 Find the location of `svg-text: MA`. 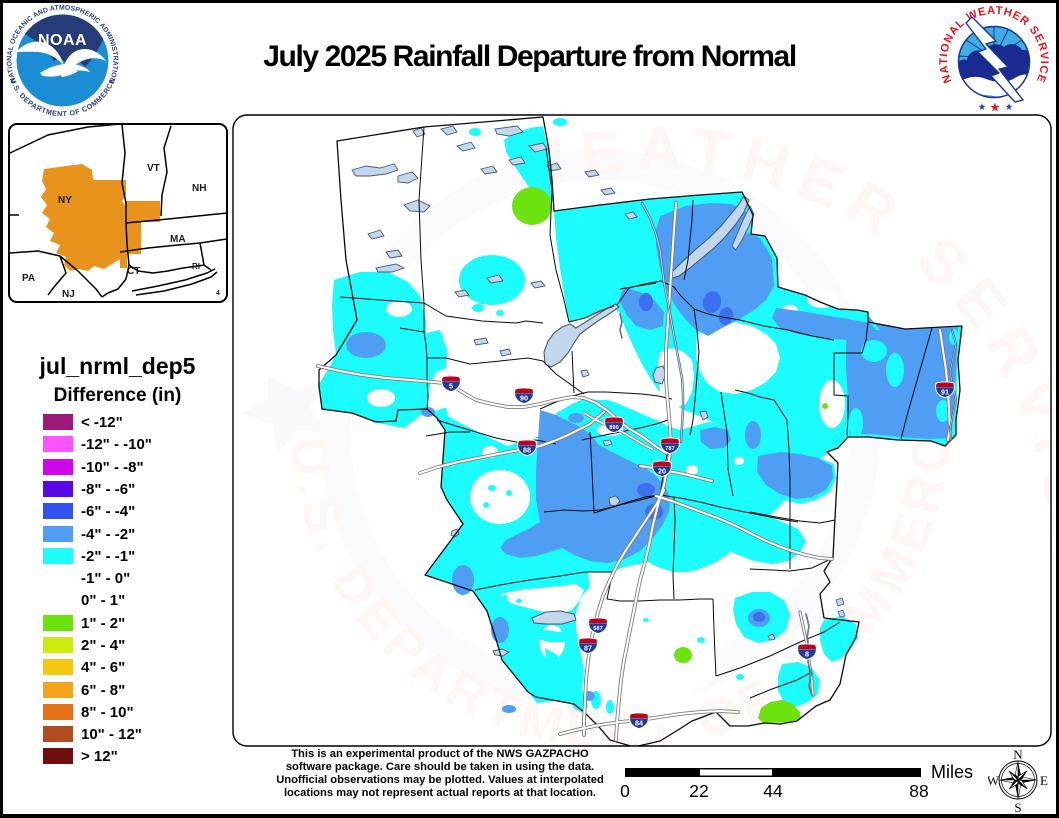

svg-text: MA is located at coordinates (178, 239).